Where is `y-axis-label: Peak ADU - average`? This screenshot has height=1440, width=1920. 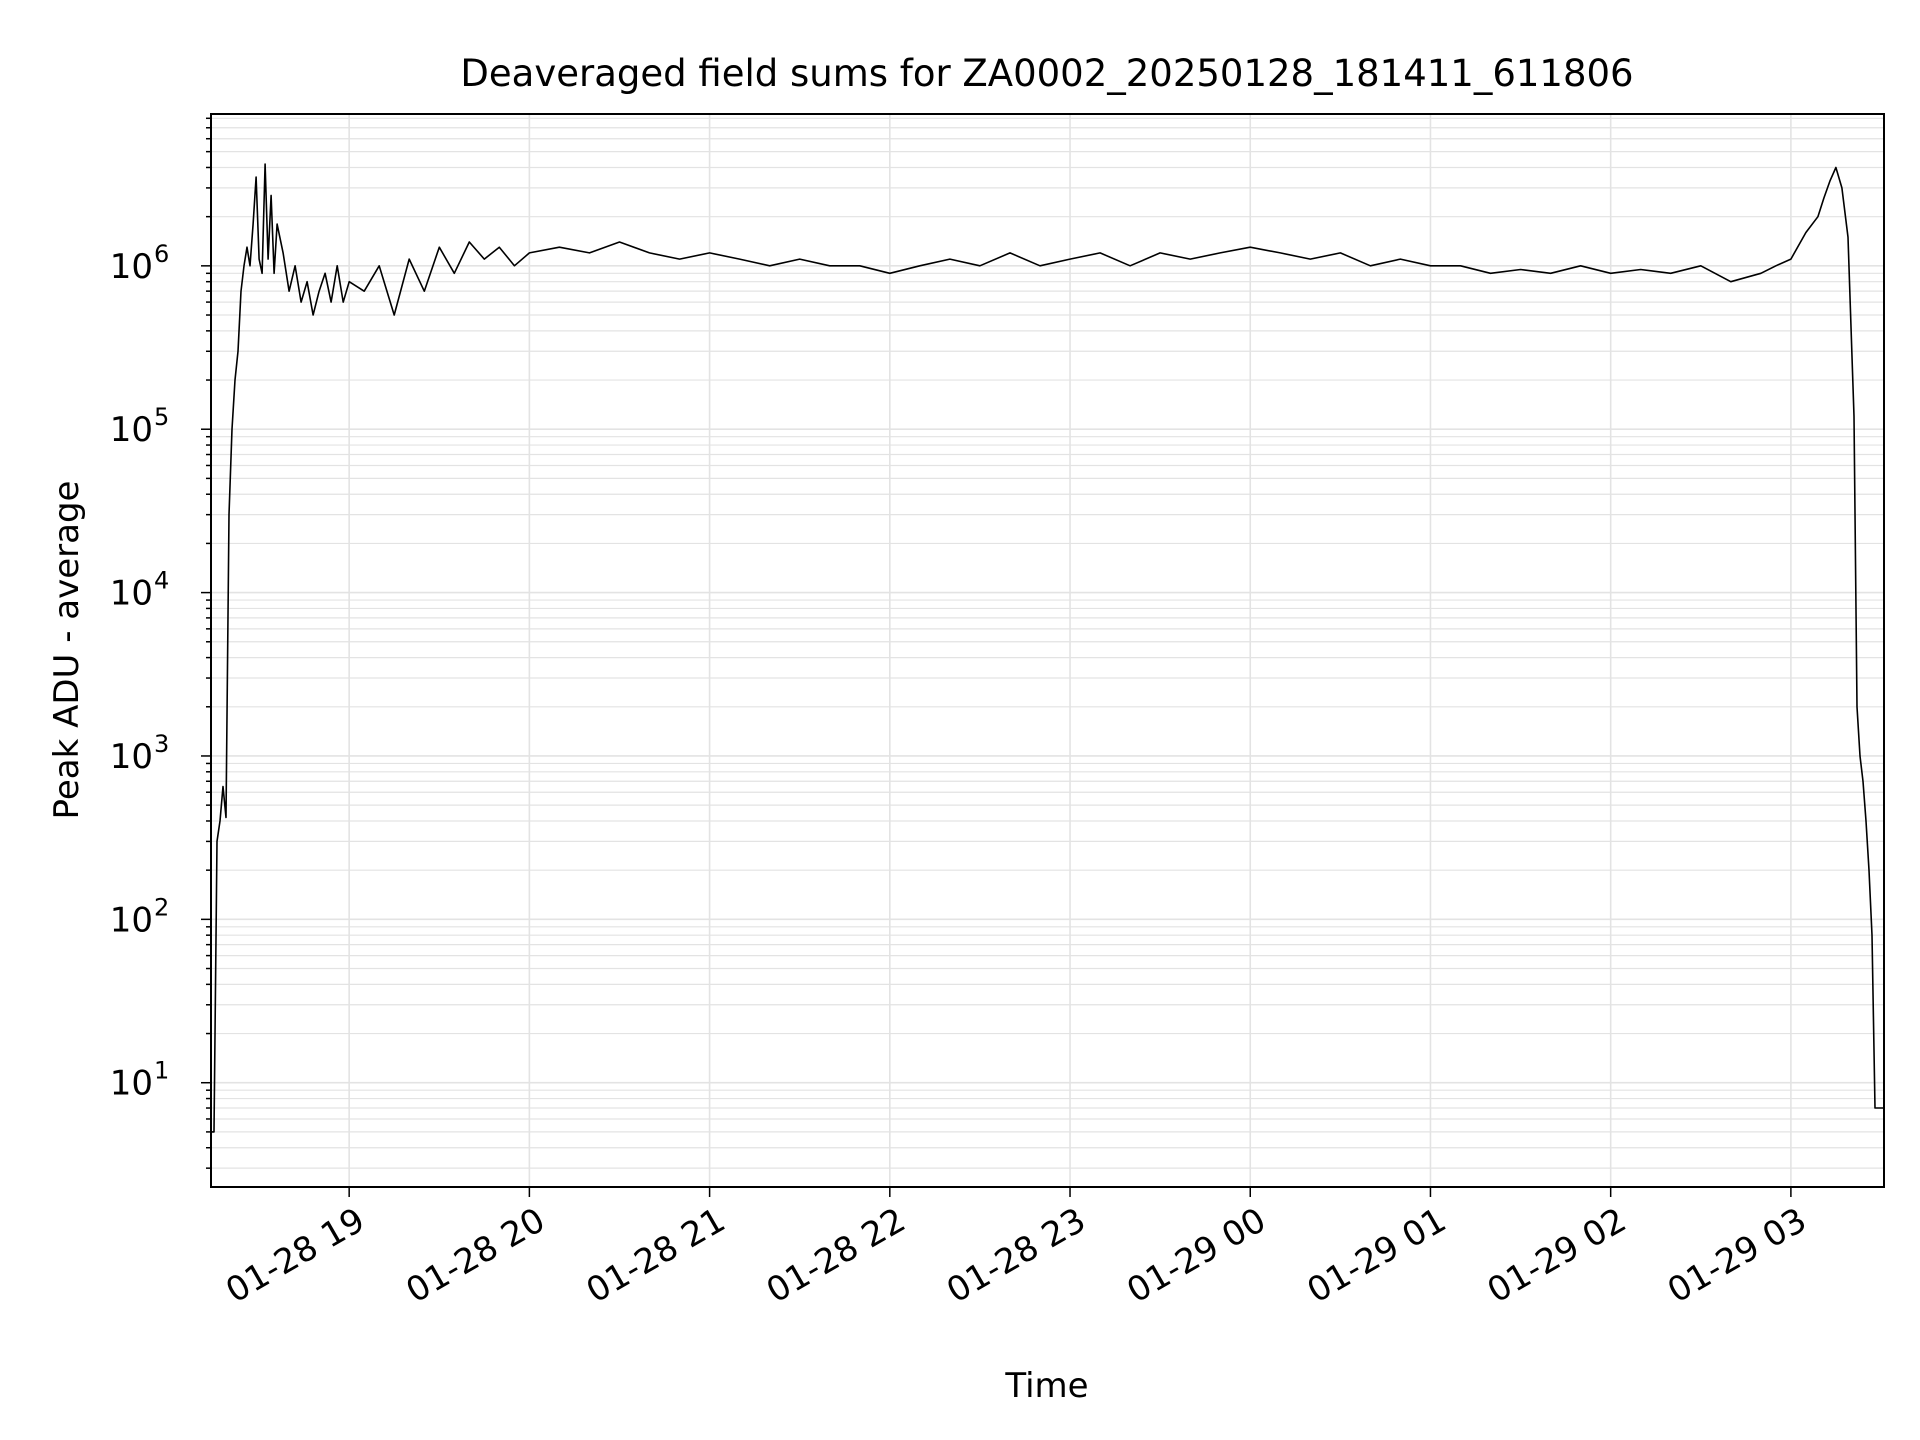 y-axis-label: Peak ADU - average is located at coordinates (67, 650).